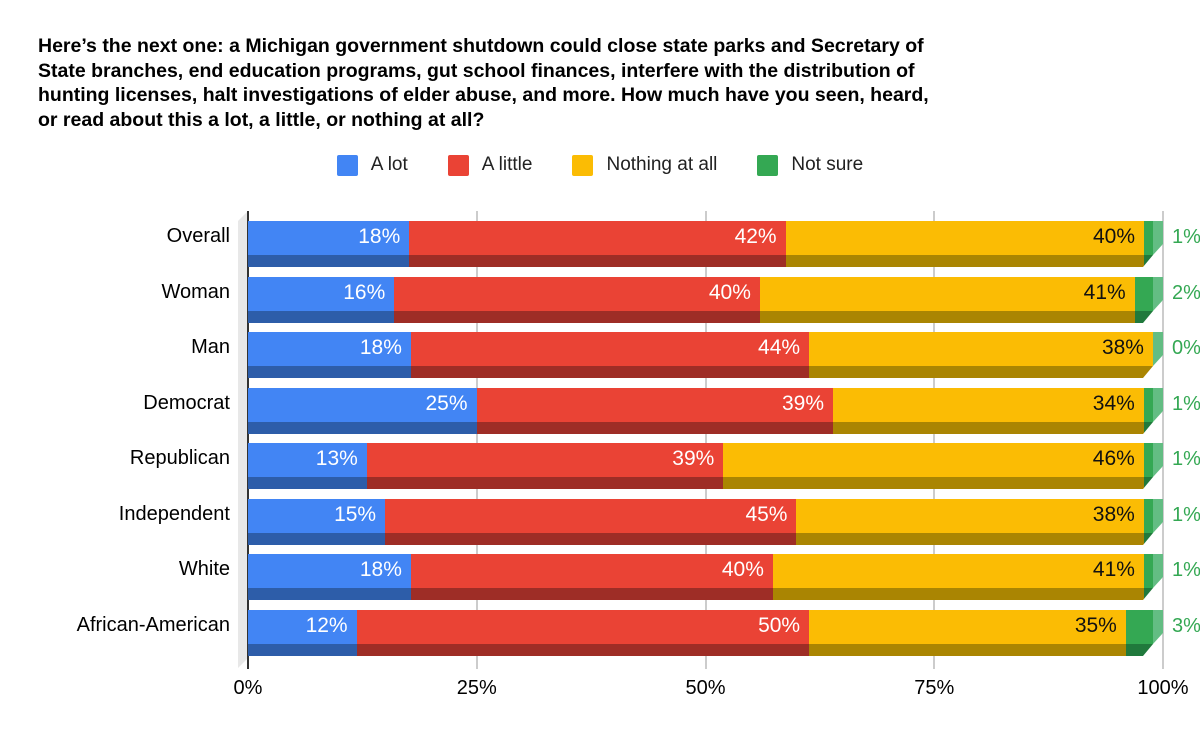  What do you see at coordinates (1113, 514) in the screenshot?
I see `bar-value-label-nothing-at-all: 38%` at bounding box center [1113, 514].